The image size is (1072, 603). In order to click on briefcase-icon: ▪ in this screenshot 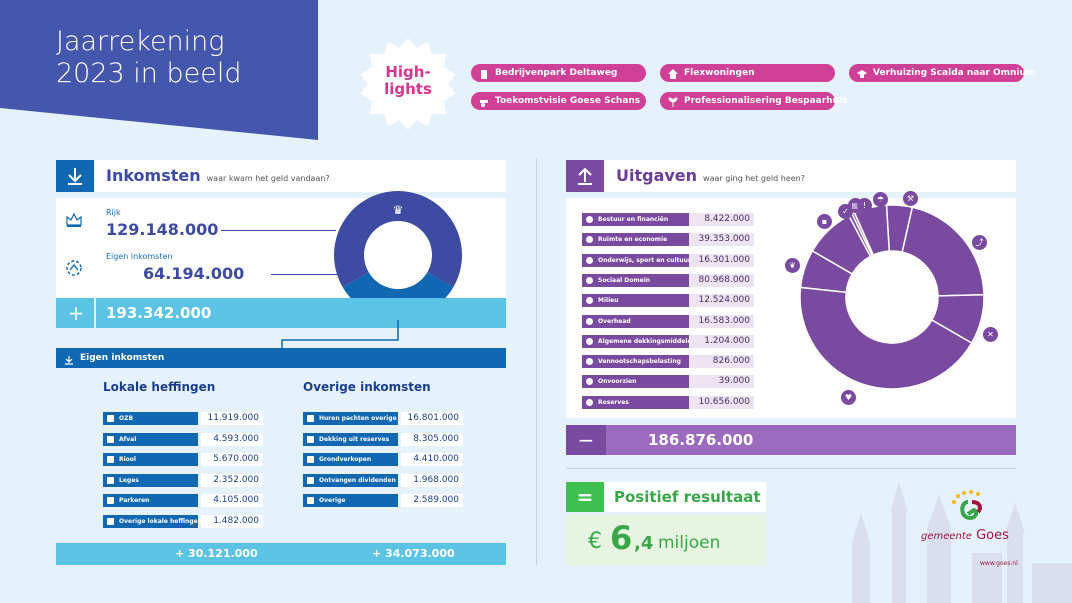, I will do `click(824, 221)`.